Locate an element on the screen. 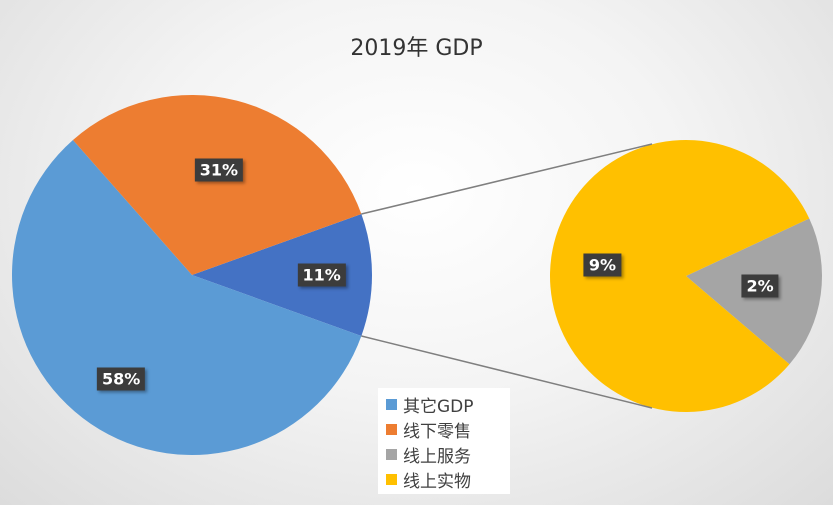 This screenshot has width=833, height=505. legend-item-online-services: 线上服务 is located at coordinates (445, 454).